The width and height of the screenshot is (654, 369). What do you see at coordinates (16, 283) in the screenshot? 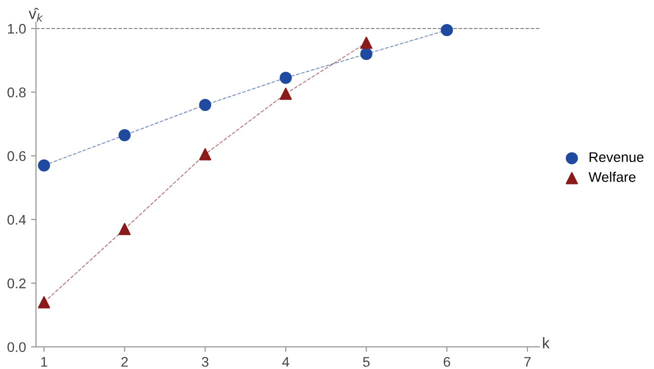
I see `y-tick-label: 0.2` at bounding box center [16, 283].